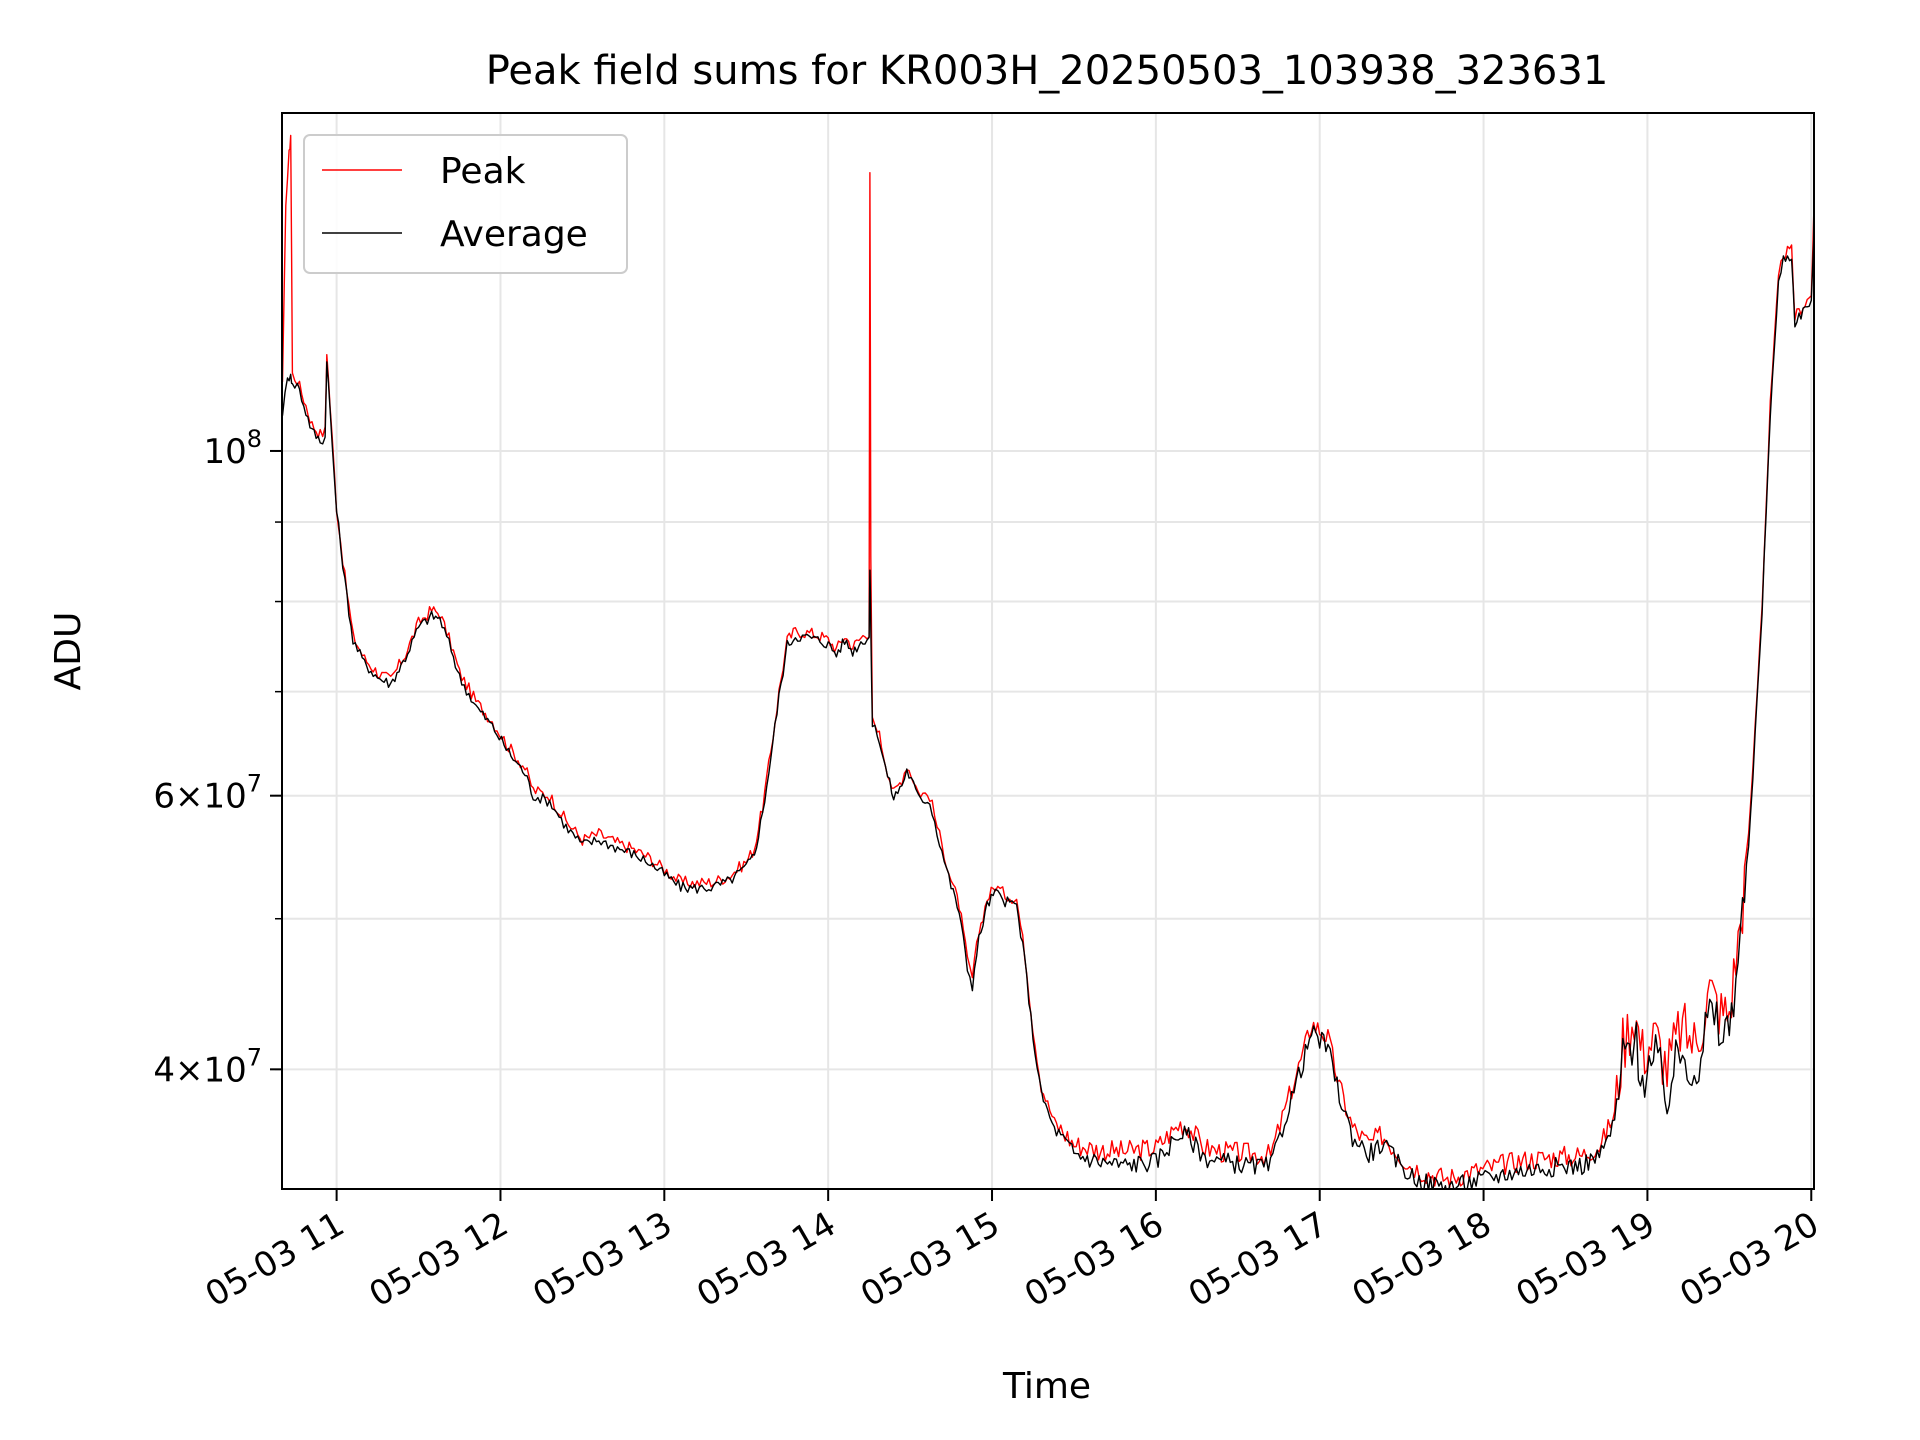 Image resolution: width=1920 pixels, height=1440 pixels. I want to click on legend-label-peak: Peak, so click(483, 171).